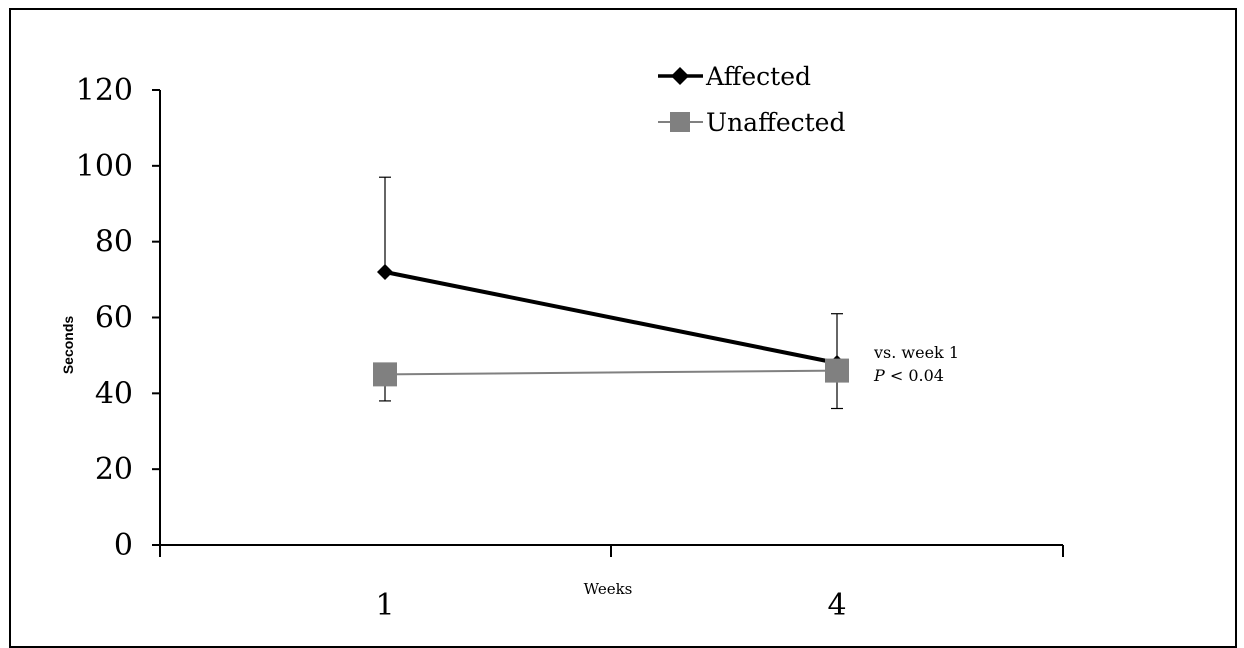  I want to click on y-tick-label-100: 100, so click(104, 166).